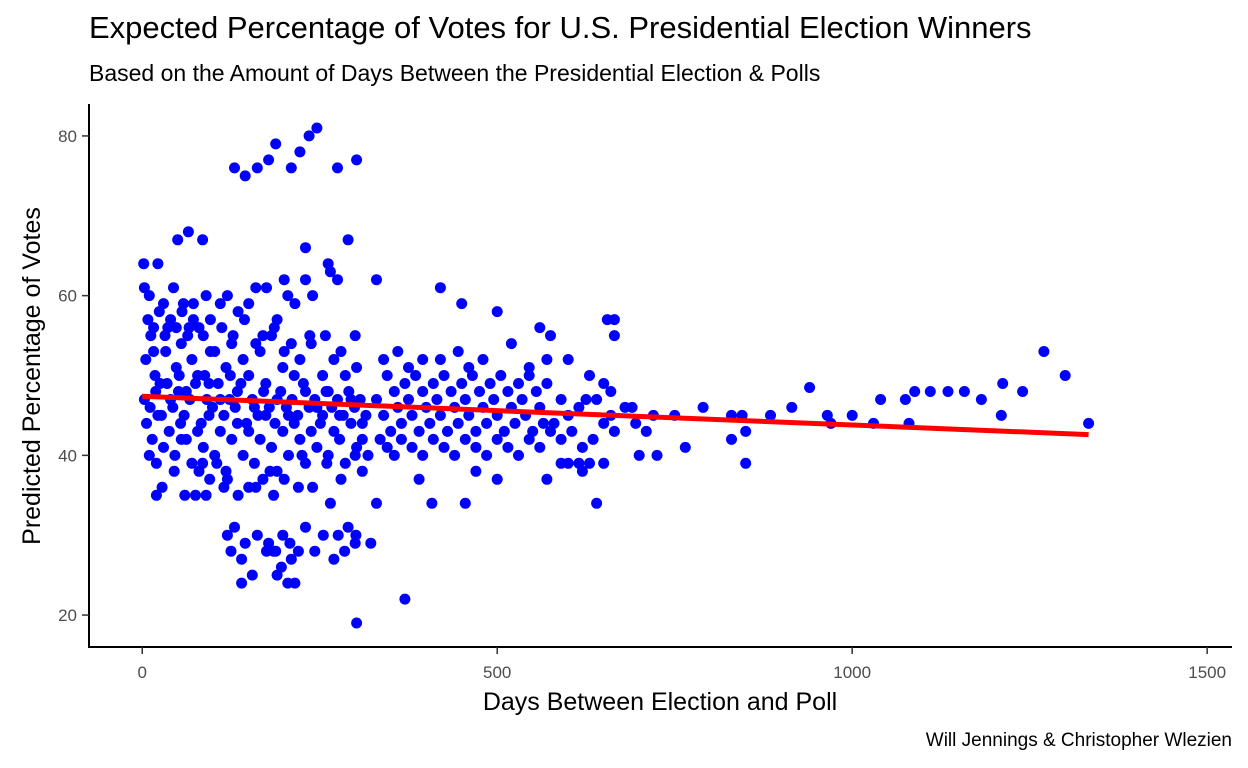  What do you see at coordinates (32, 376) in the screenshot?
I see `y-axis-title: Predicted Percentage of Votes` at bounding box center [32, 376].